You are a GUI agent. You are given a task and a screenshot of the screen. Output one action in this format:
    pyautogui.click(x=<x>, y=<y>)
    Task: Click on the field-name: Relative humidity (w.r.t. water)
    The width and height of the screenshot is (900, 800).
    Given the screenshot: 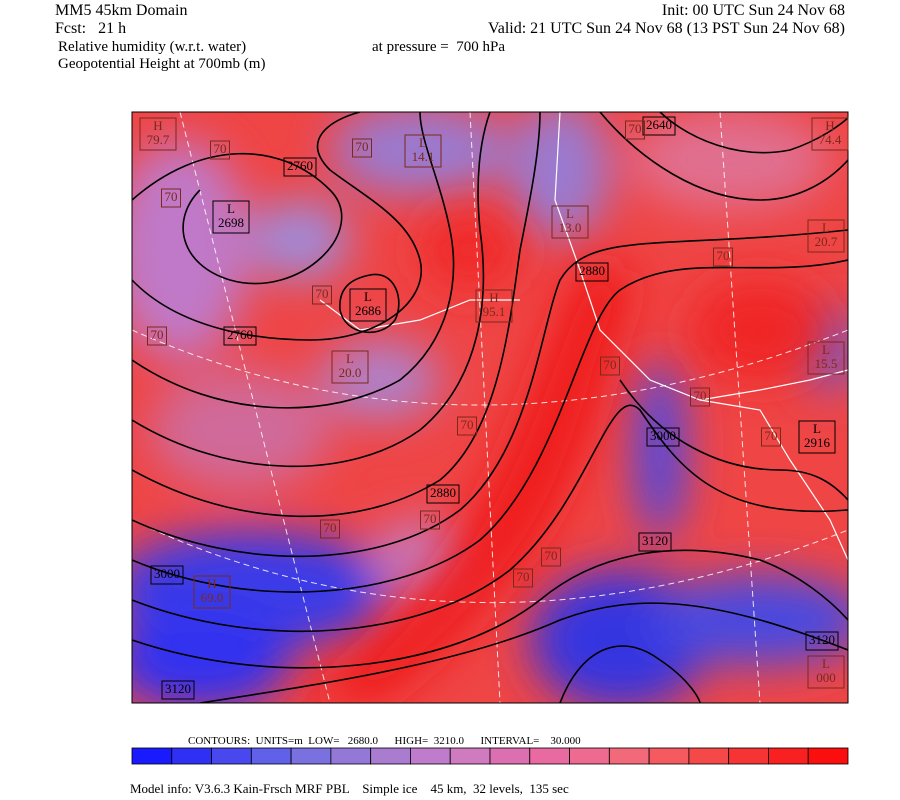 What is the action you would take?
    pyautogui.click(x=152, y=47)
    